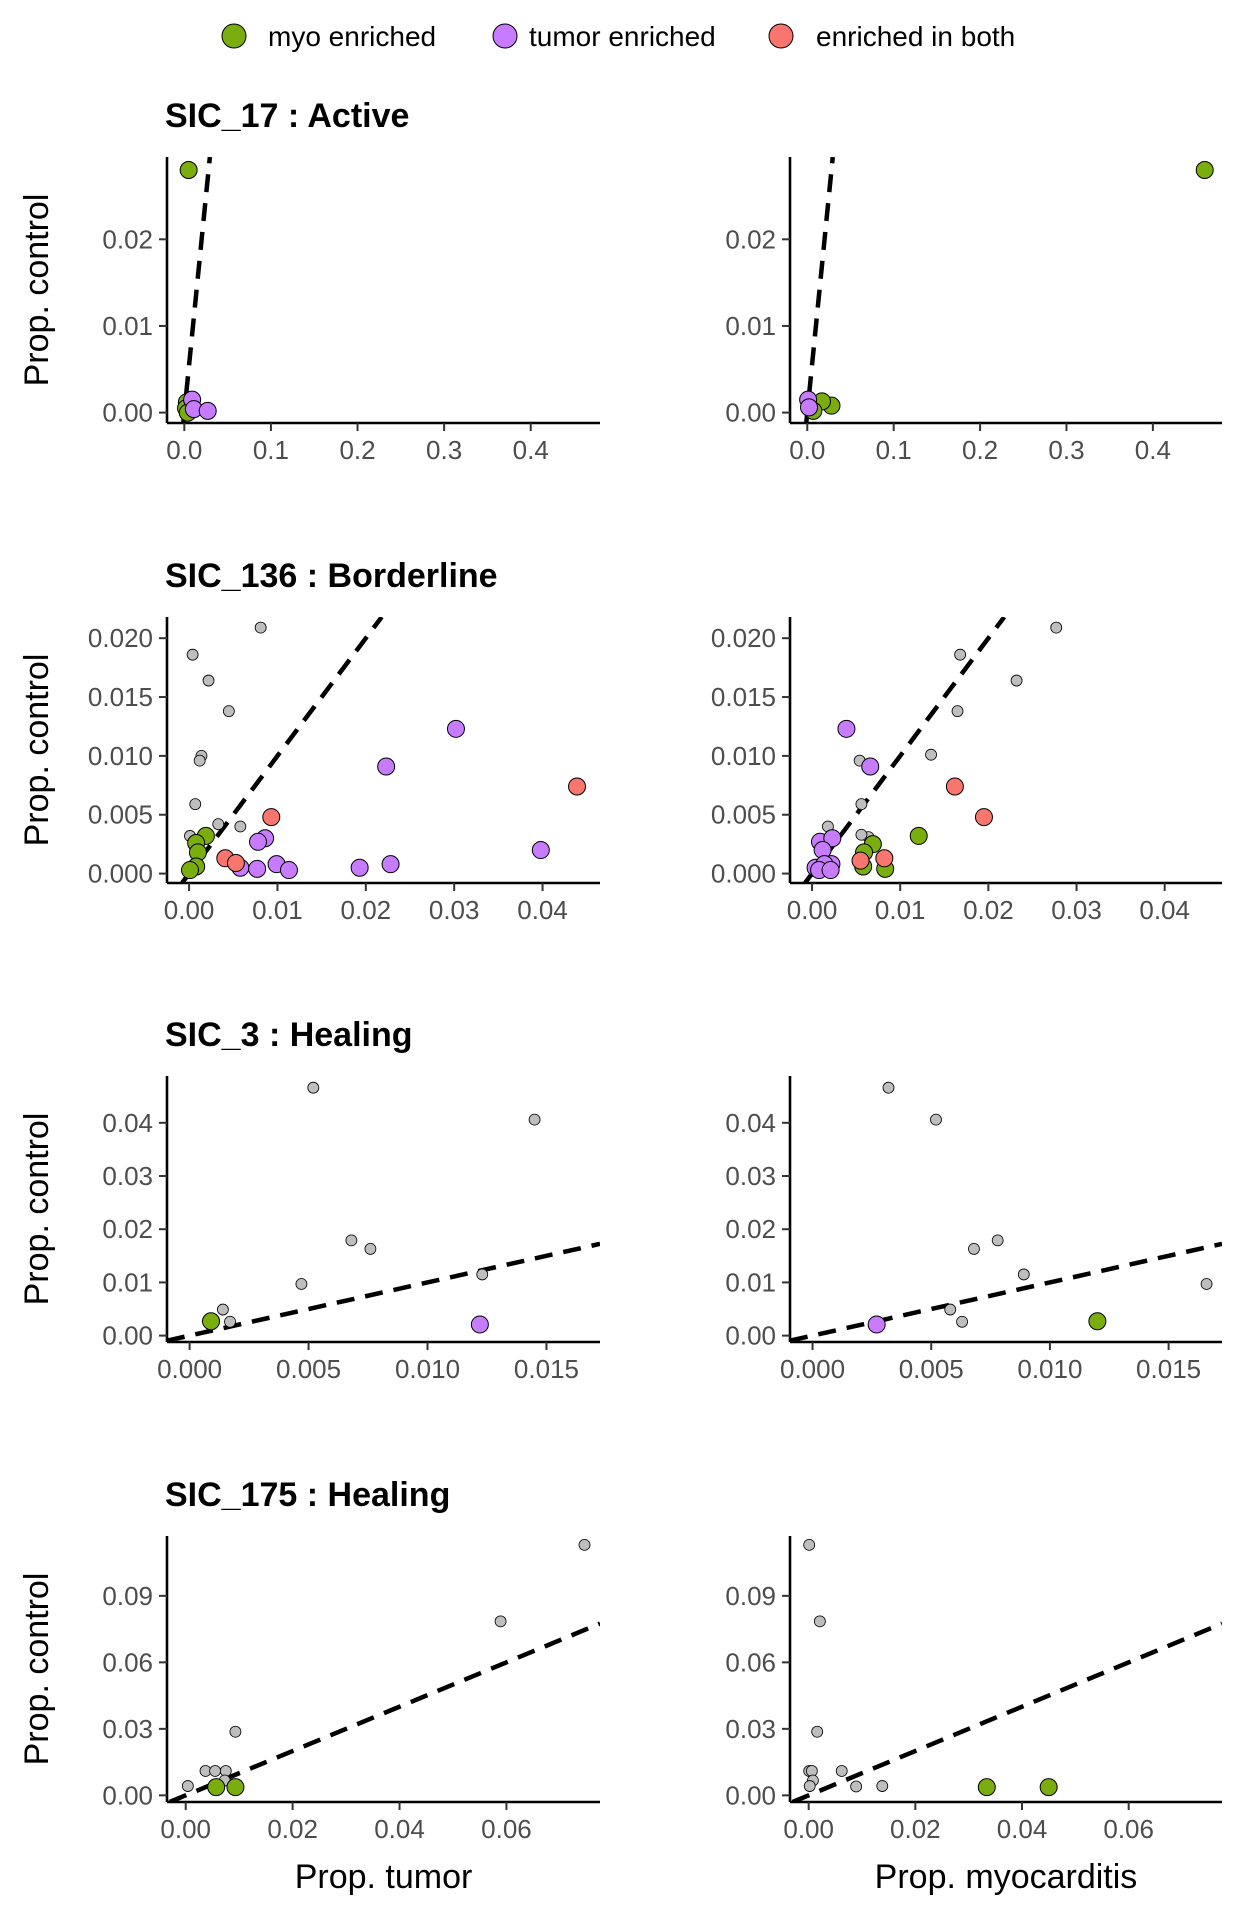 The width and height of the screenshot is (1248, 1920). Describe the element at coordinates (184, 450) in the screenshot. I see `x-tick-label: 0.0` at that location.